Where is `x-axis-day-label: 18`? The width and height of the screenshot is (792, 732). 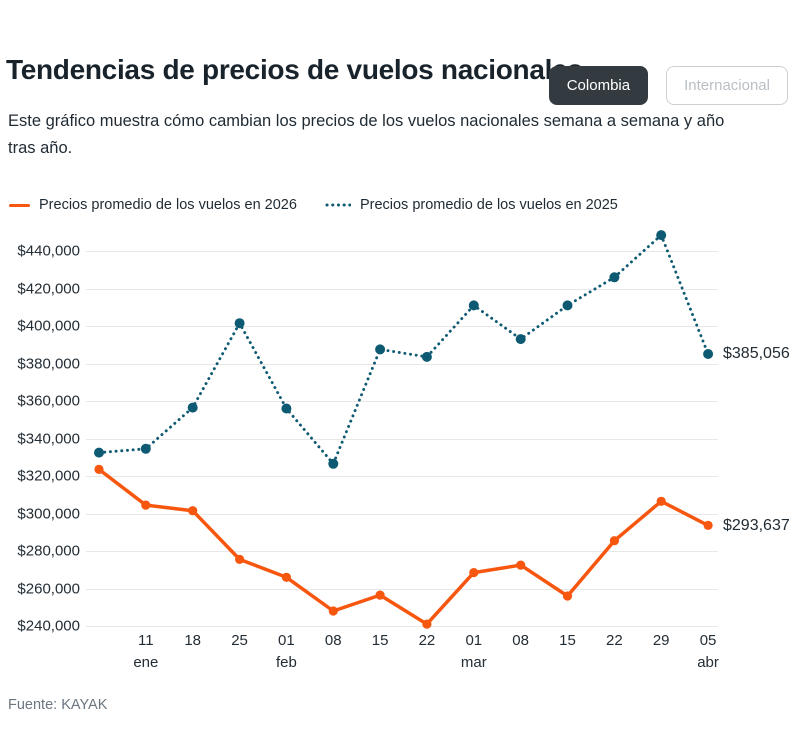 x-axis-day-label: 18 is located at coordinates (193, 641).